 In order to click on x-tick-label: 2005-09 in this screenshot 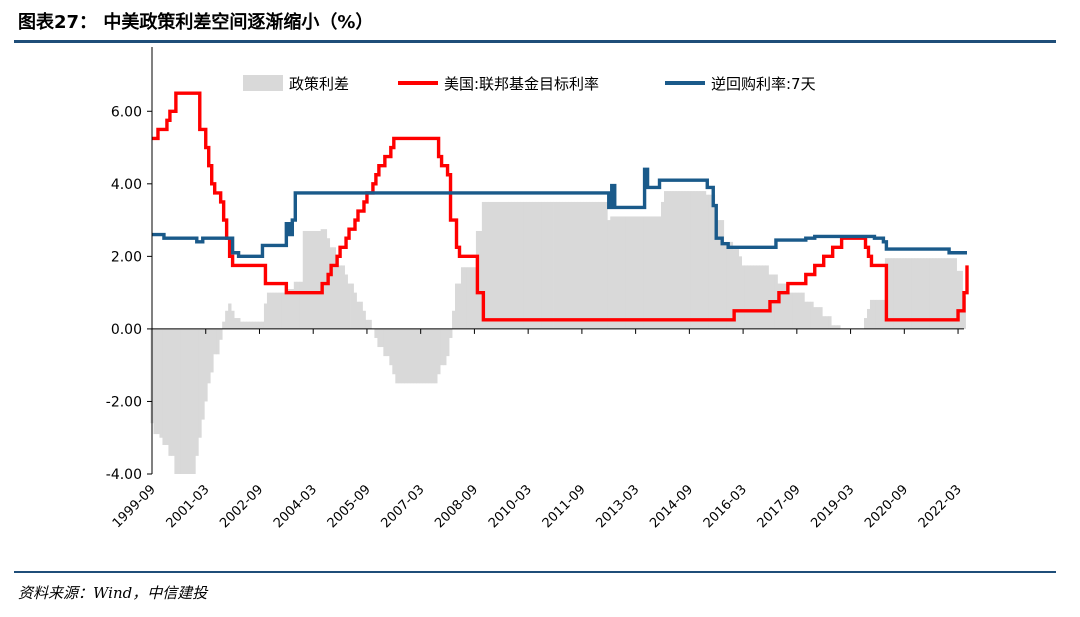, I will do `click(349, 506)`.